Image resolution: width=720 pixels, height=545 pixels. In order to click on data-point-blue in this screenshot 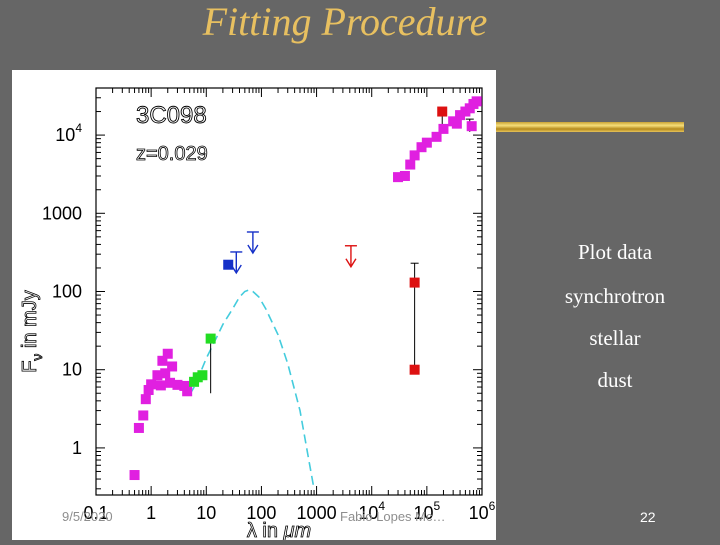, I will do `click(228, 264)`.